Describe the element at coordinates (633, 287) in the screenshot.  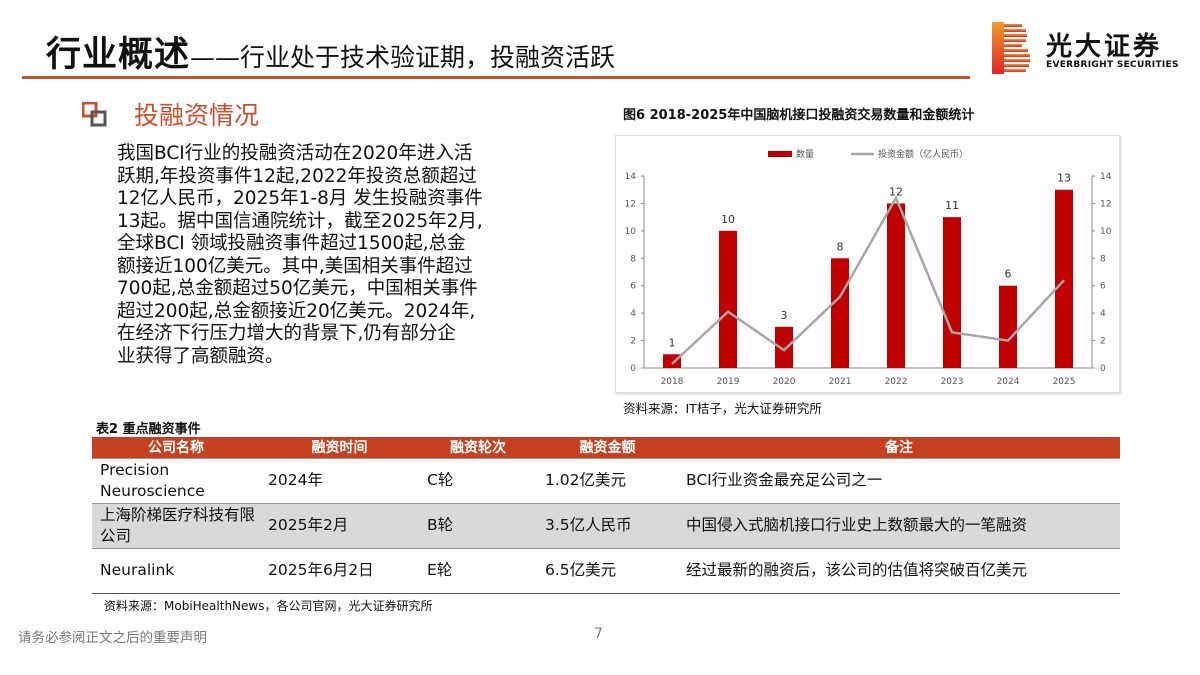
I see `y-tick-label: 6` at that location.